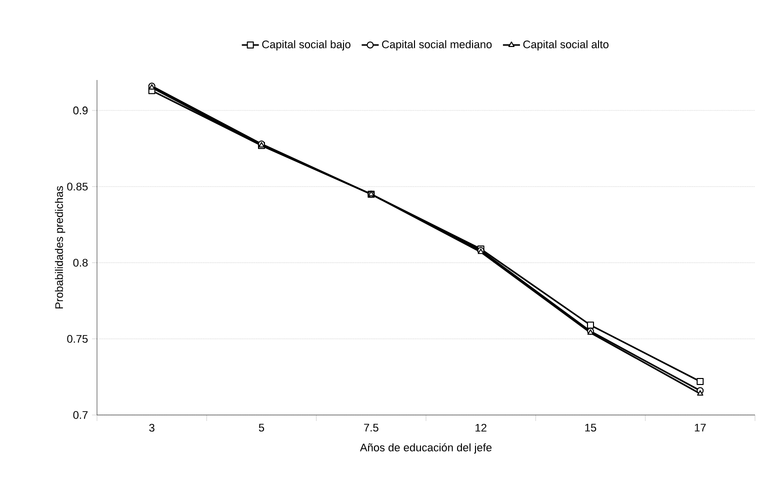  I want to click on x-tick-label: 3, so click(151, 428).